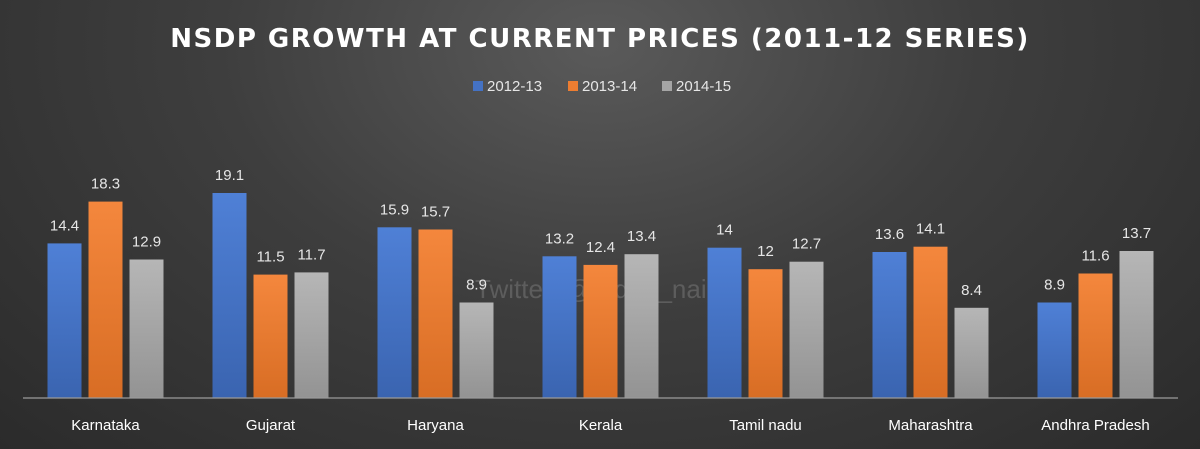  I want to click on value-label: 13.2, so click(559, 238).